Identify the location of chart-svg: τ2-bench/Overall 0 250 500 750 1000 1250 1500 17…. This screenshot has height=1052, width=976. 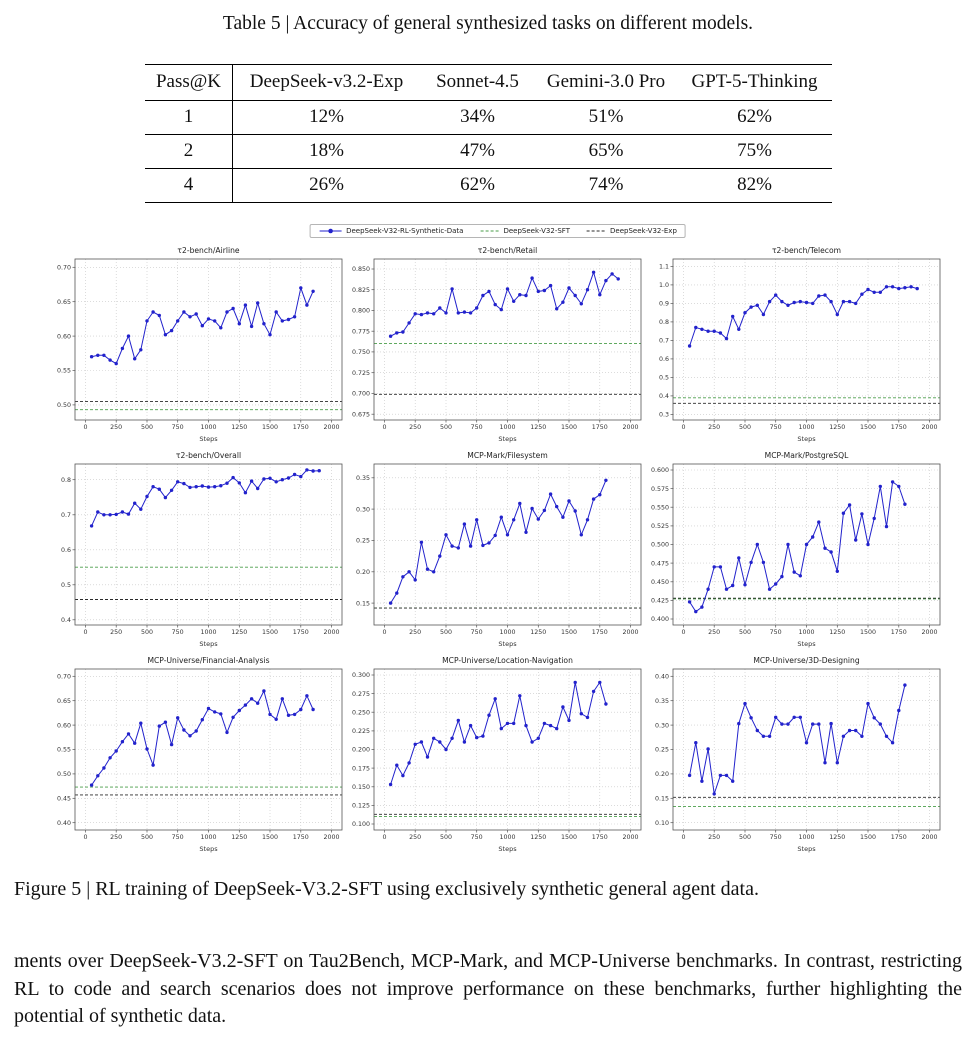
(202, 549).